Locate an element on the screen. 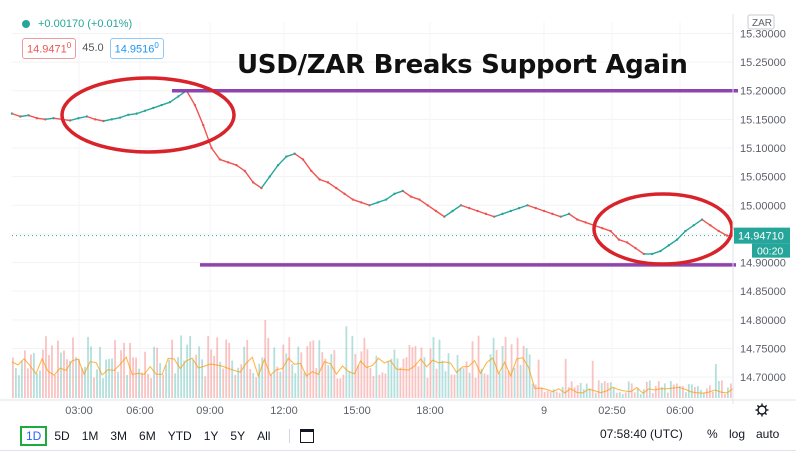  price-change: +0.00170 (+0.01%) is located at coordinates (85, 24).